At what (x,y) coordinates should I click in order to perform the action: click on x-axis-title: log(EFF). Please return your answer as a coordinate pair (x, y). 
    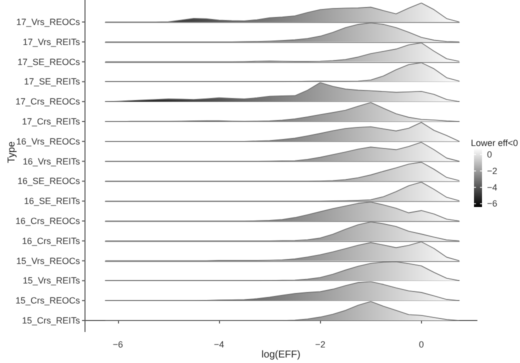
    Looking at the image, I should click on (281, 355).